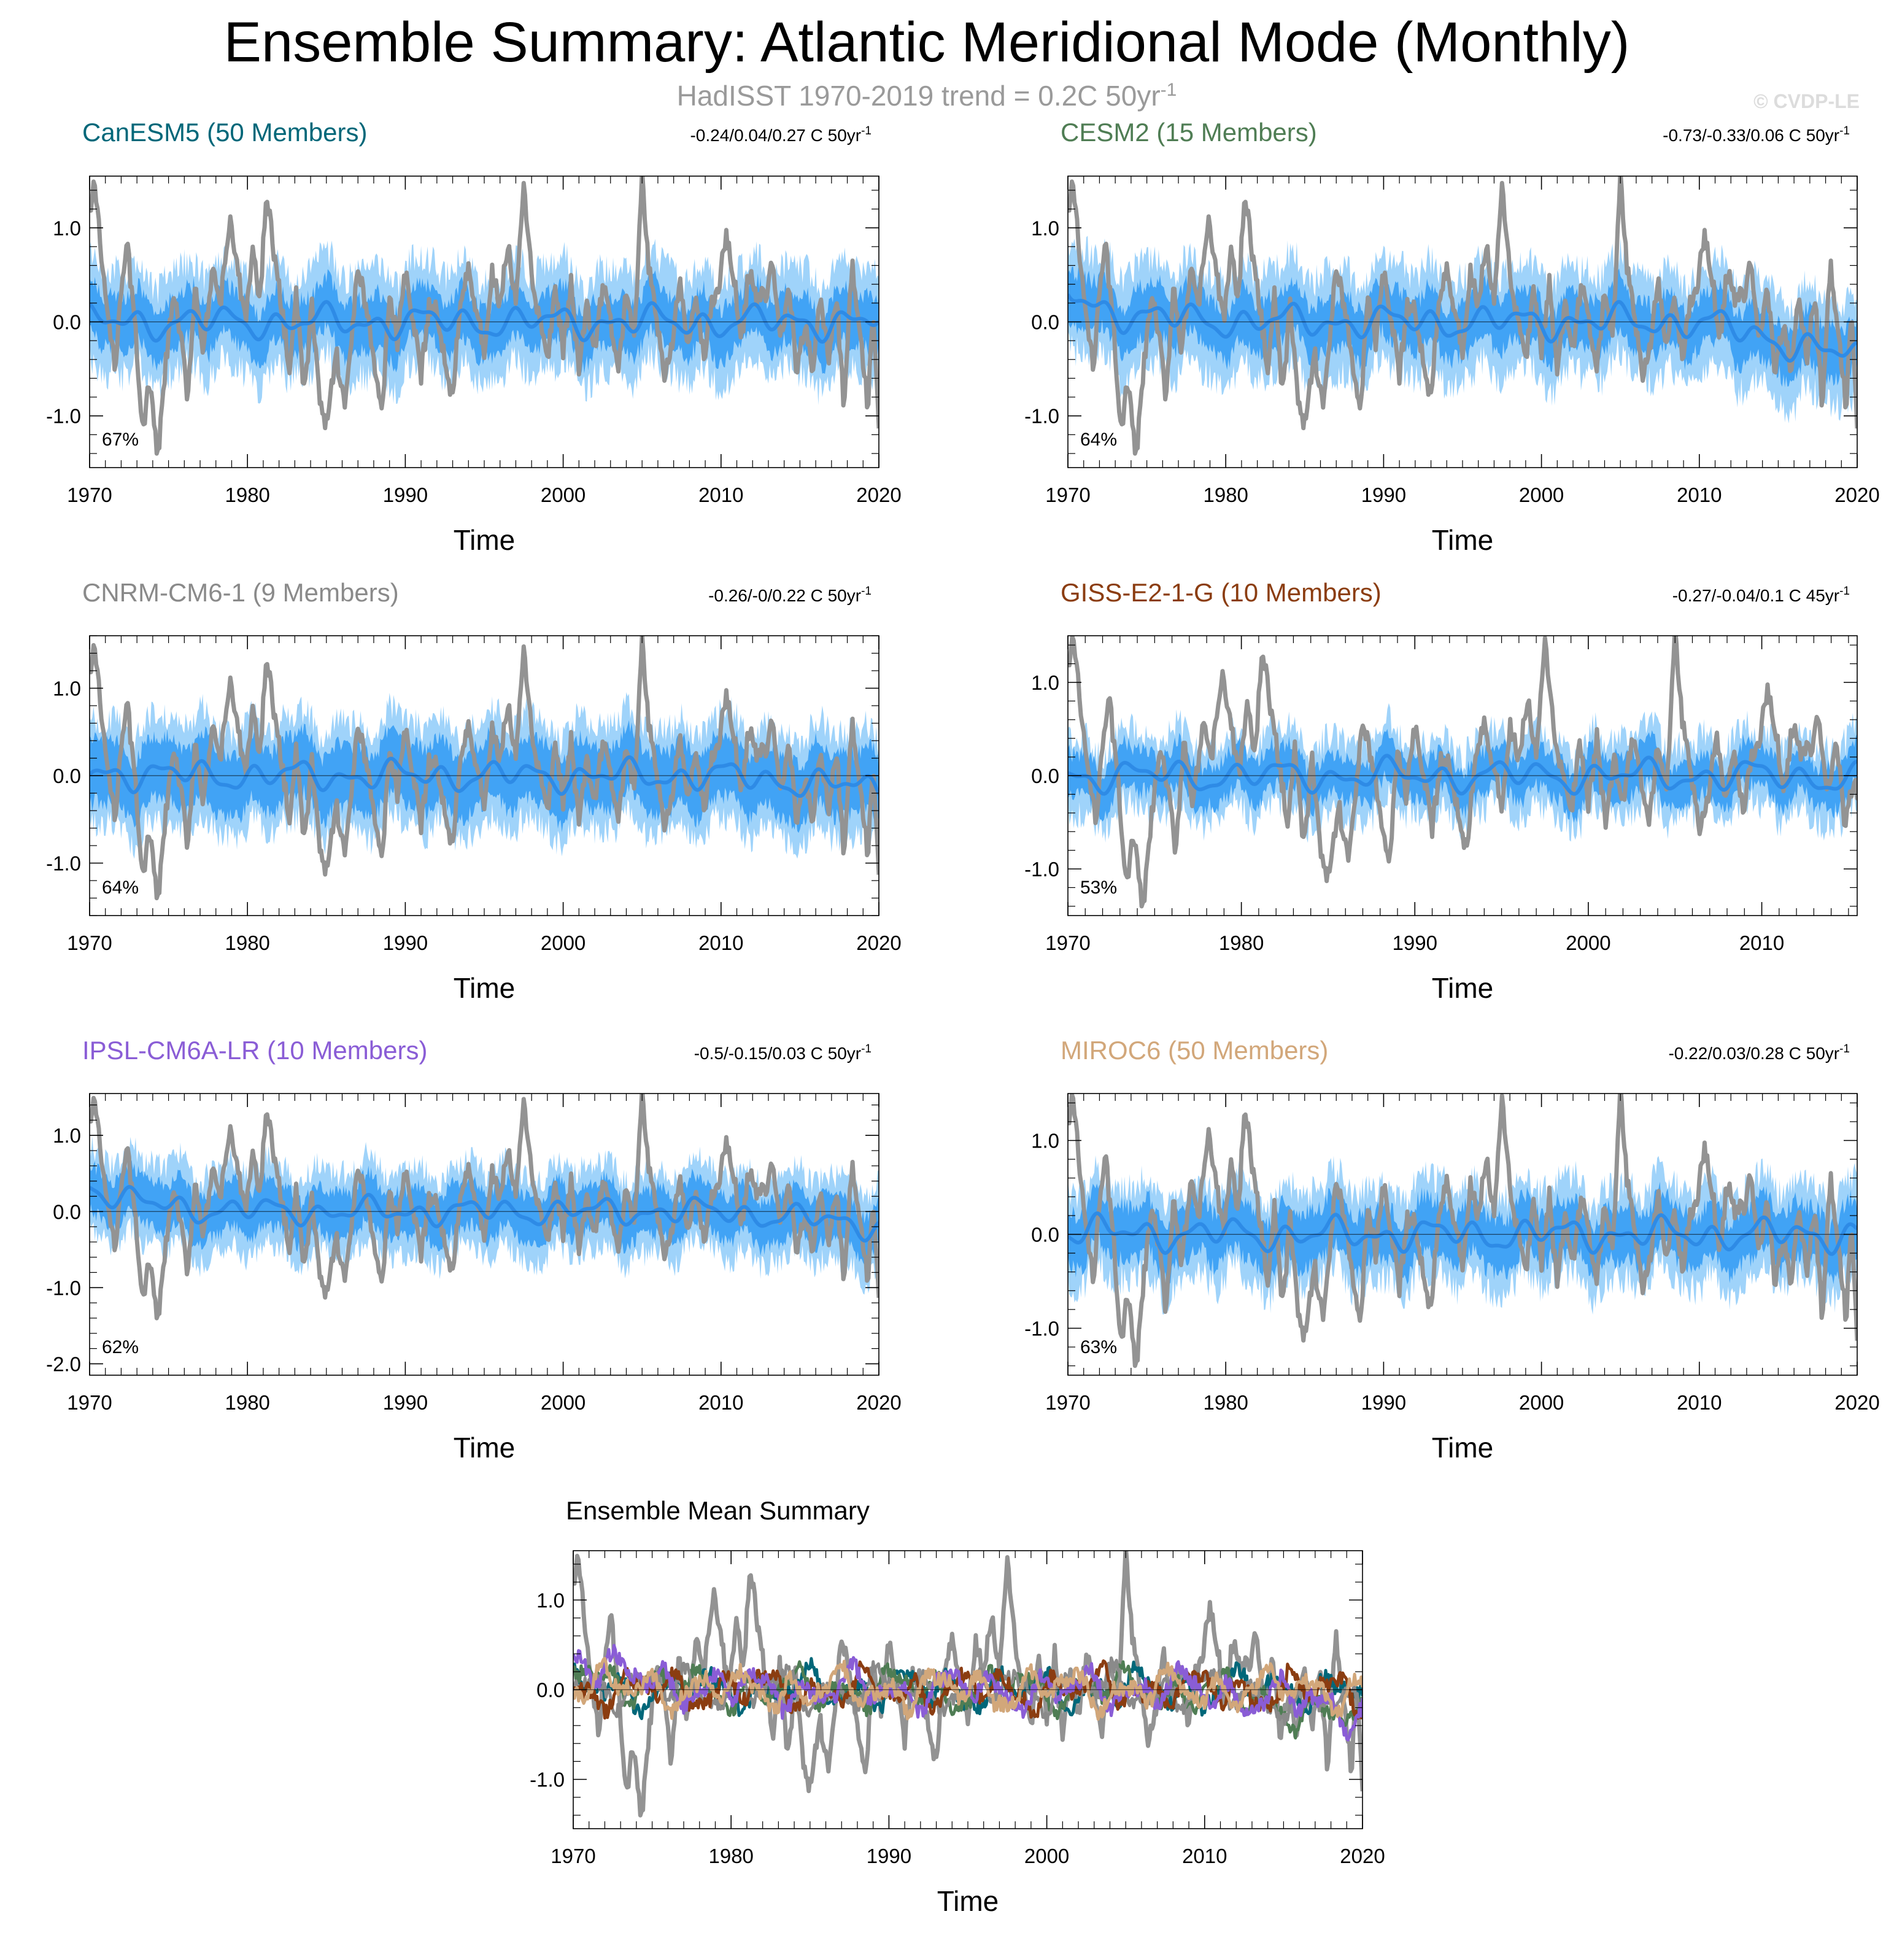  I want to click on trend-range: -0.26/-0/0.22 C 50yr-1, so click(790, 595).